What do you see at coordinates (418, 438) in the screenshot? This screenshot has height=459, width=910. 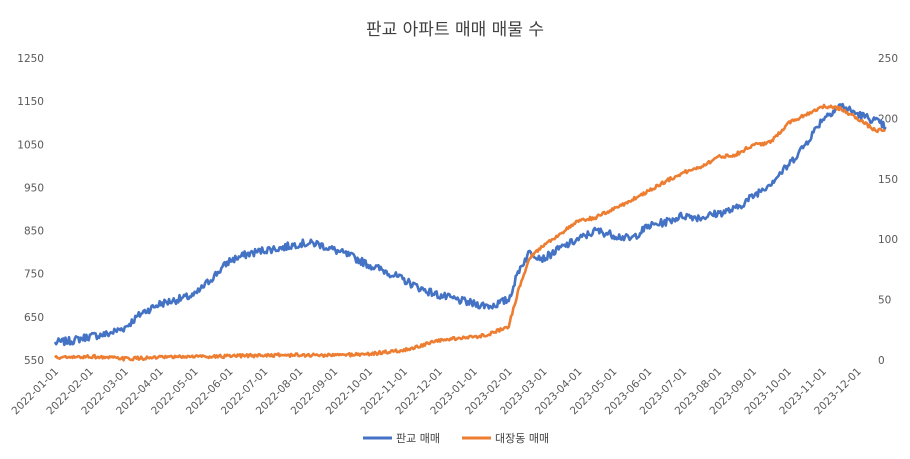 I see `legend-label-pangyo: 판교 매매` at bounding box center [418, 438].